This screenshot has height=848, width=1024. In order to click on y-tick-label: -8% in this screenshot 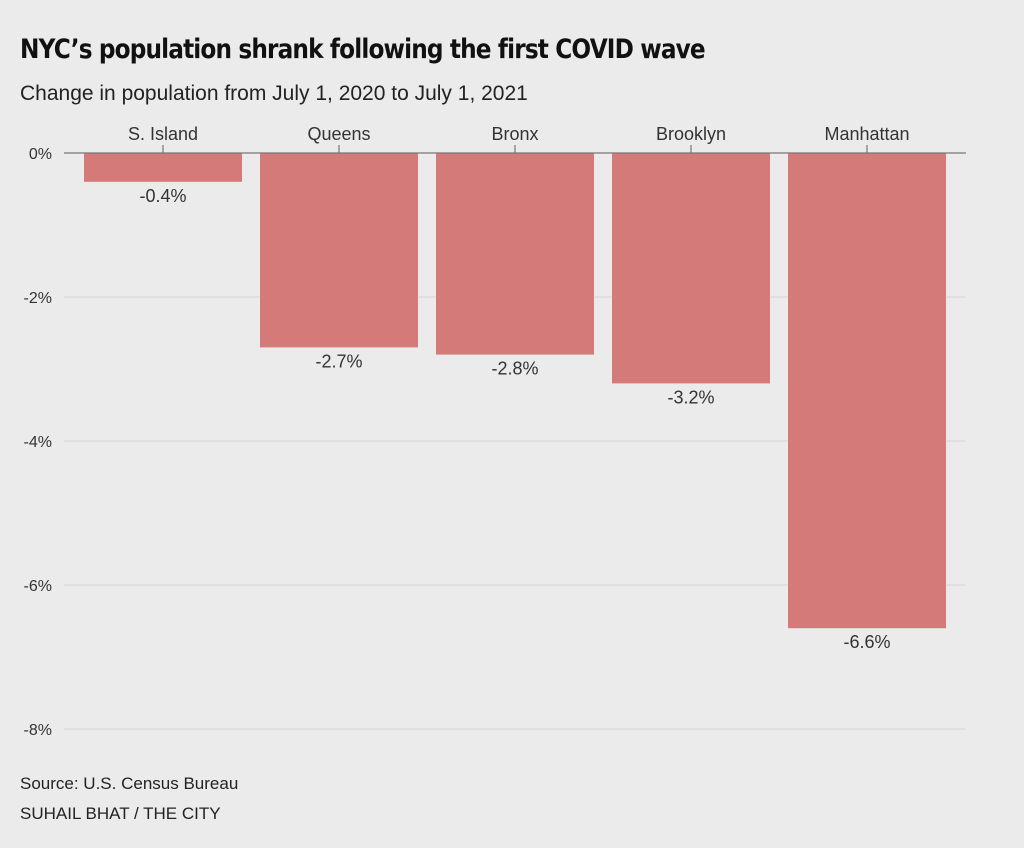, I will do `click(38, 730)`.